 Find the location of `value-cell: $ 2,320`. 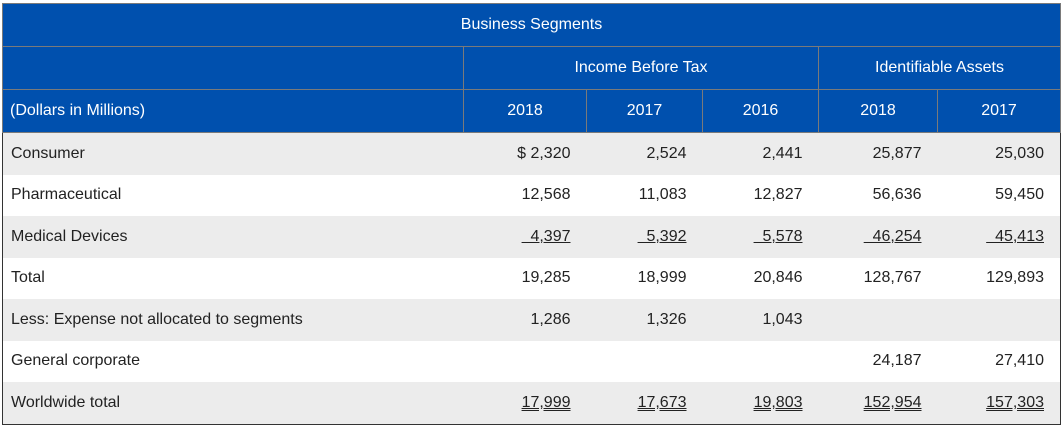

value-cell: $ 2,320 is located at coordinates (525, 153).